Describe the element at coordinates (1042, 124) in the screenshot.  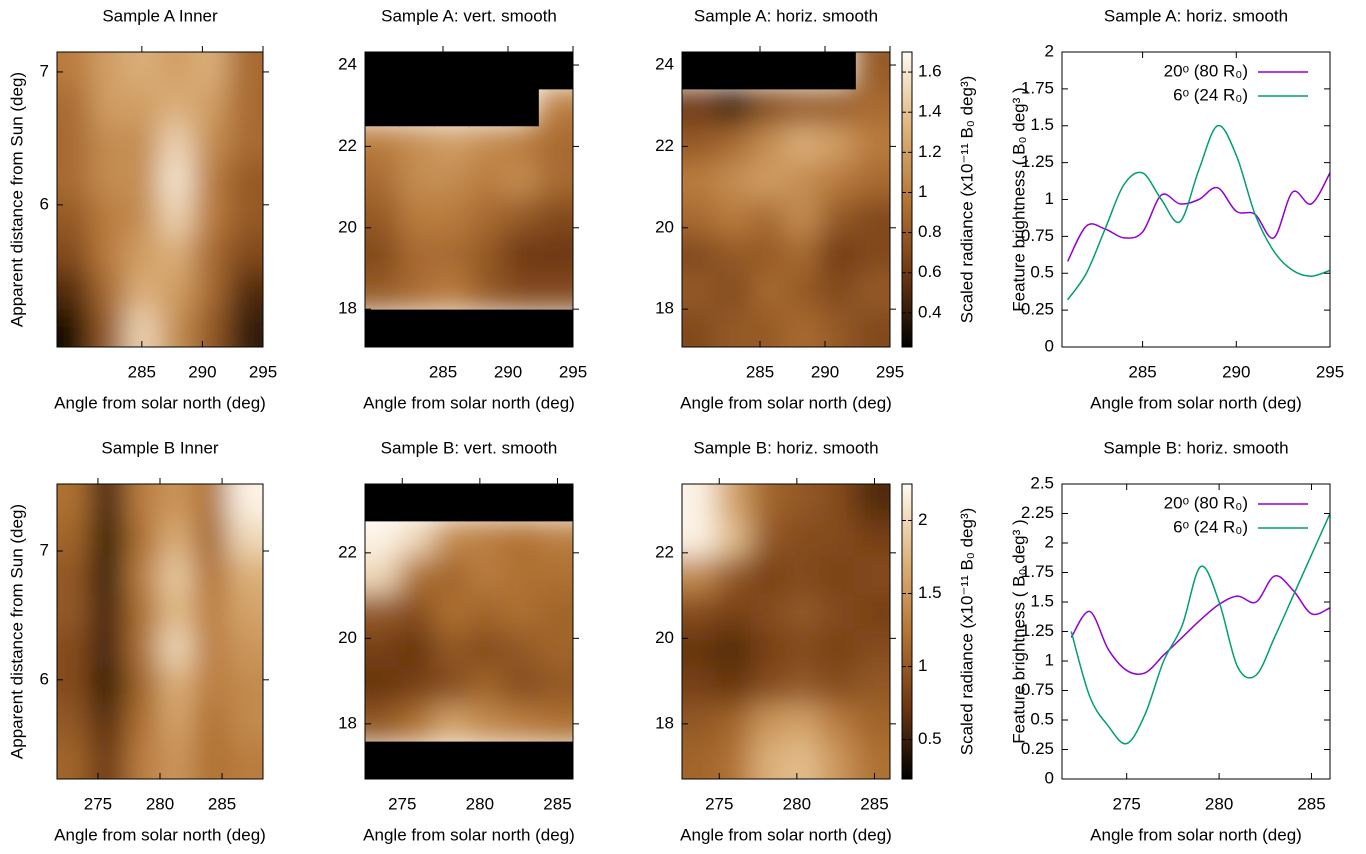
I see `y-tick-label: 1.5` at that location.